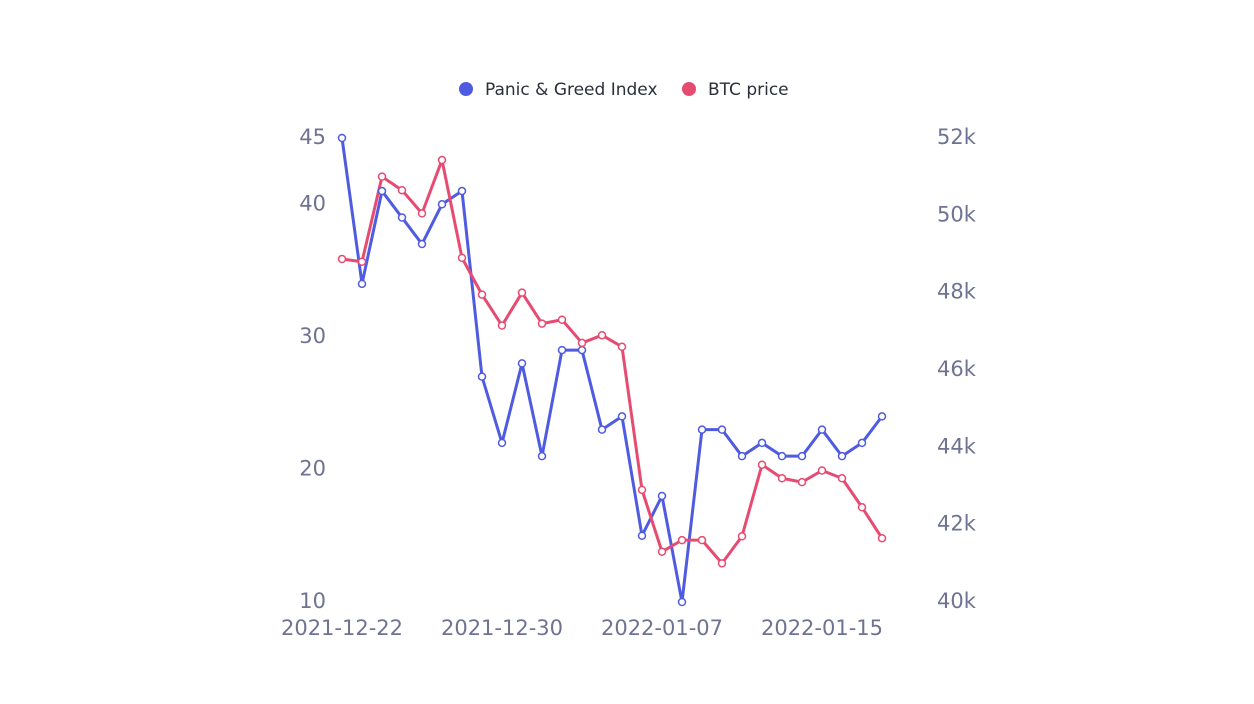 The width and height of the screenshot is (1254, 704). What do you see at coordinates (312, 336) in the screenshot?
I see `y-tick-label: 30` at bounding box center [312, 336].